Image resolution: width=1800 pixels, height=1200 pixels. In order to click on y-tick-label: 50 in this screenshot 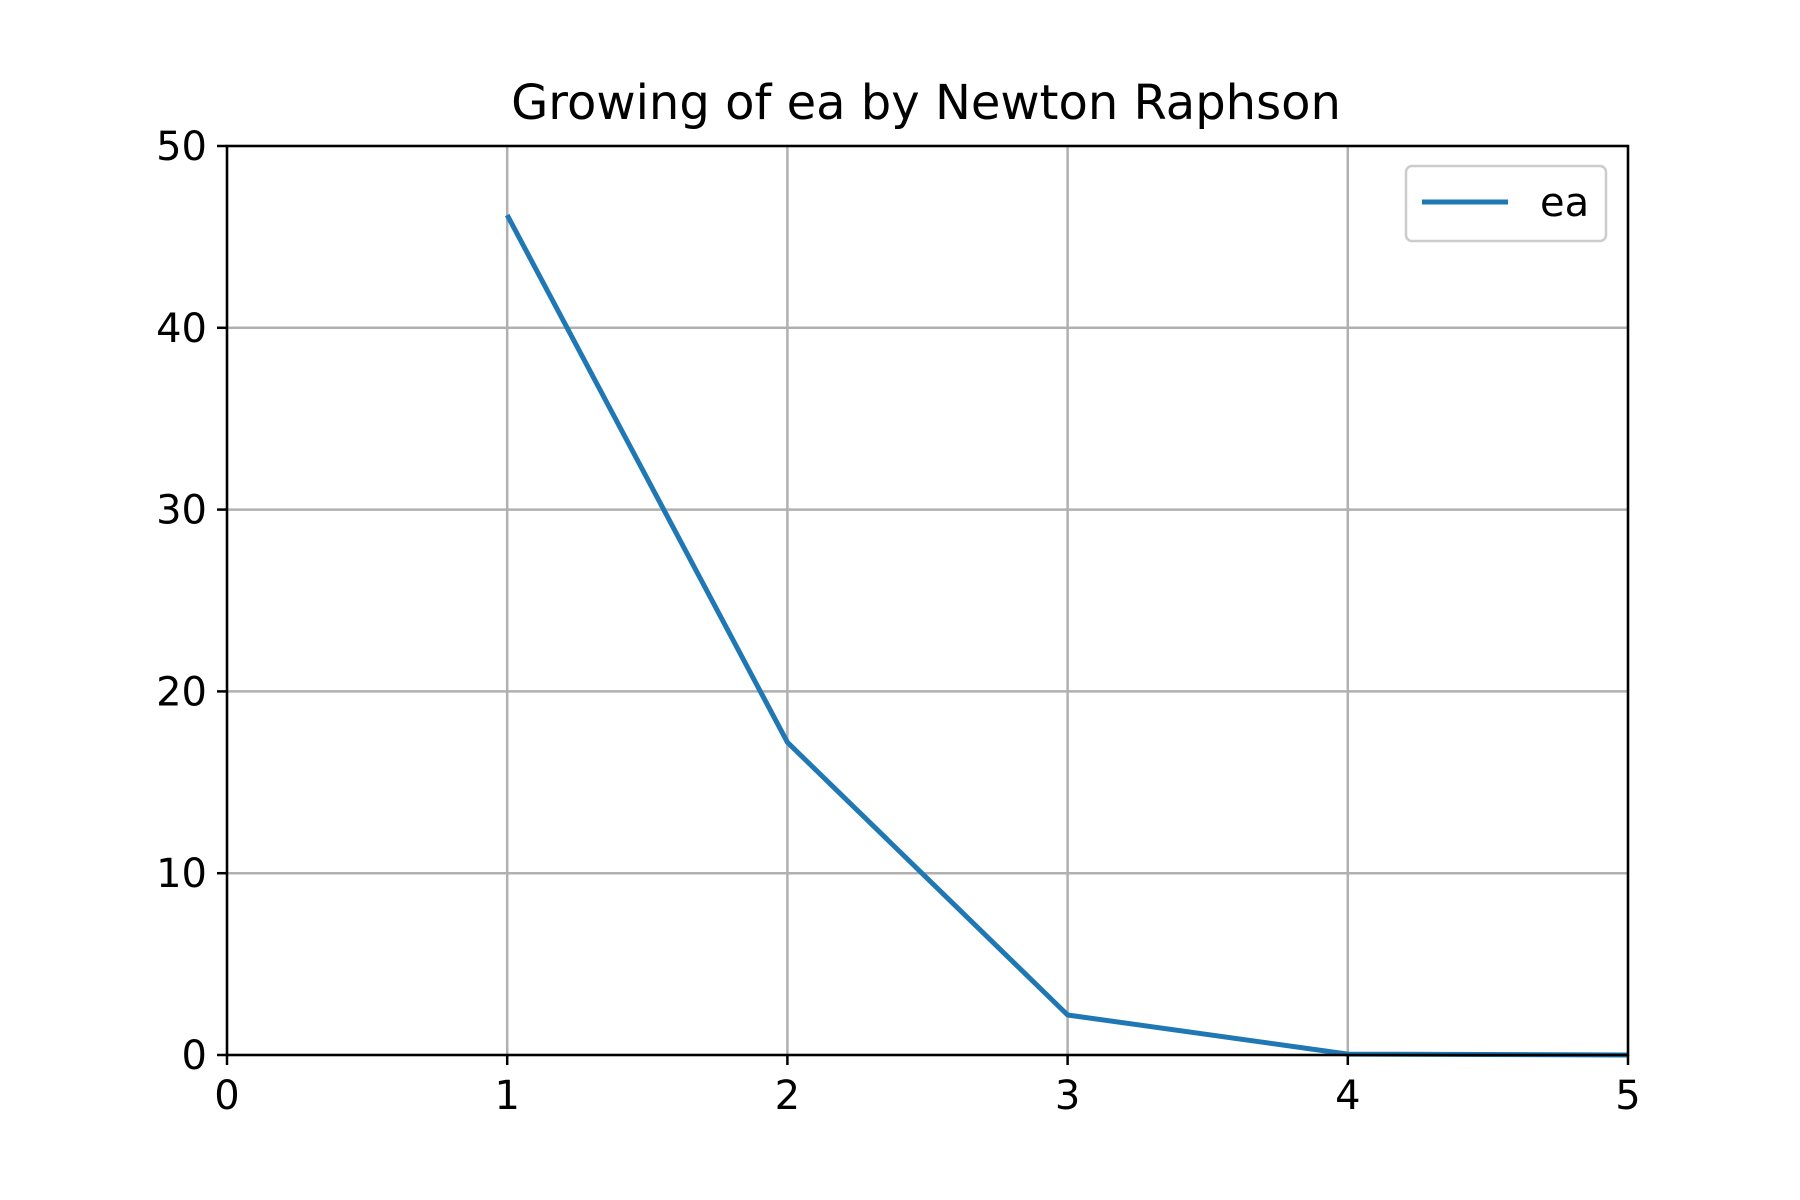, I will do `click(181, 147)`.